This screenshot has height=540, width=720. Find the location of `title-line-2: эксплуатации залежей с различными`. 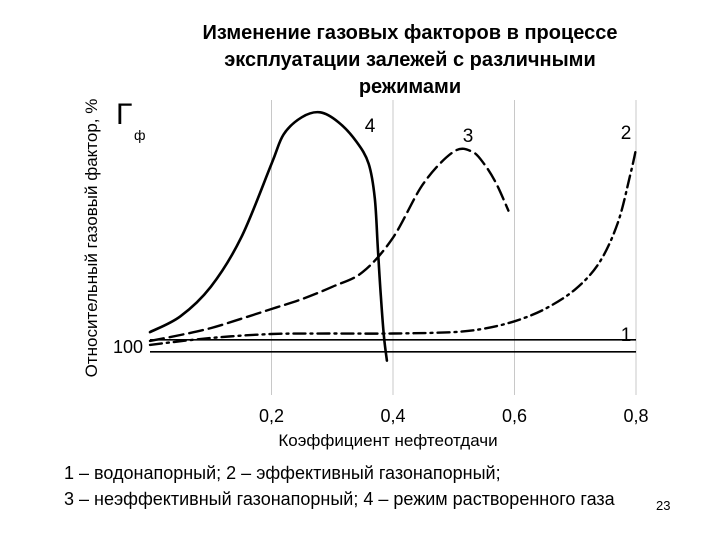

title-line-2: эксплуатации залежей с различными is located at coordinates (410, 60).